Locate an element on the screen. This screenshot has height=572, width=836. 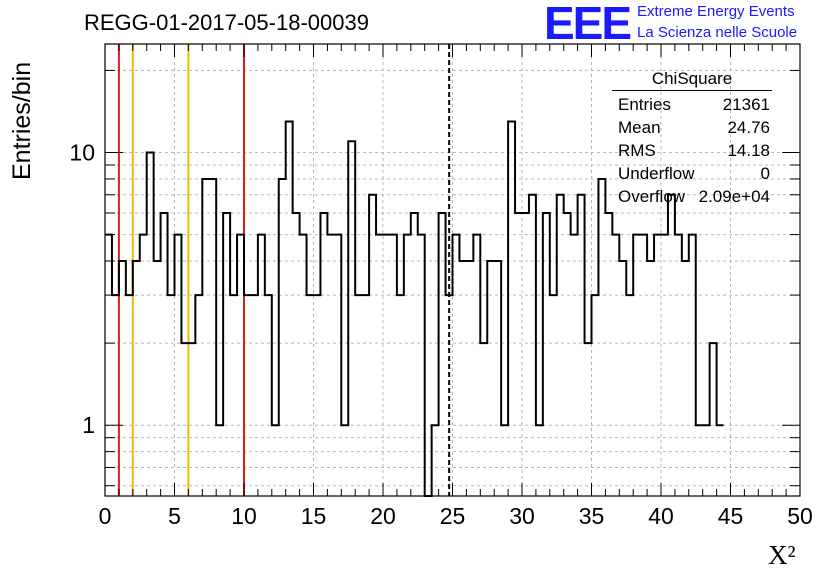
x-tick-label: 40 is located at coordinates (661, 516).